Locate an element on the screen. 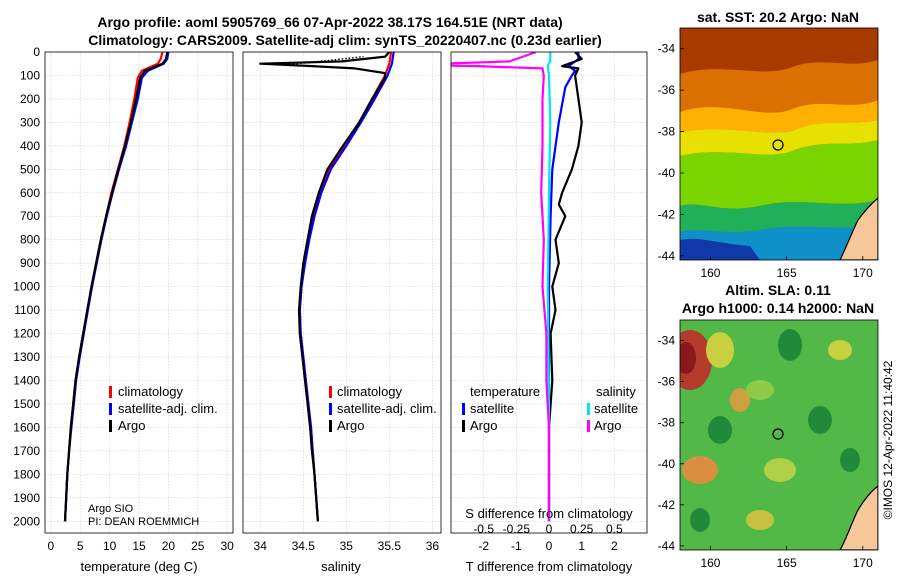  sst-map-title: sat. SST: 20.2 Argo: NaN is located at coordinates (778, 17).